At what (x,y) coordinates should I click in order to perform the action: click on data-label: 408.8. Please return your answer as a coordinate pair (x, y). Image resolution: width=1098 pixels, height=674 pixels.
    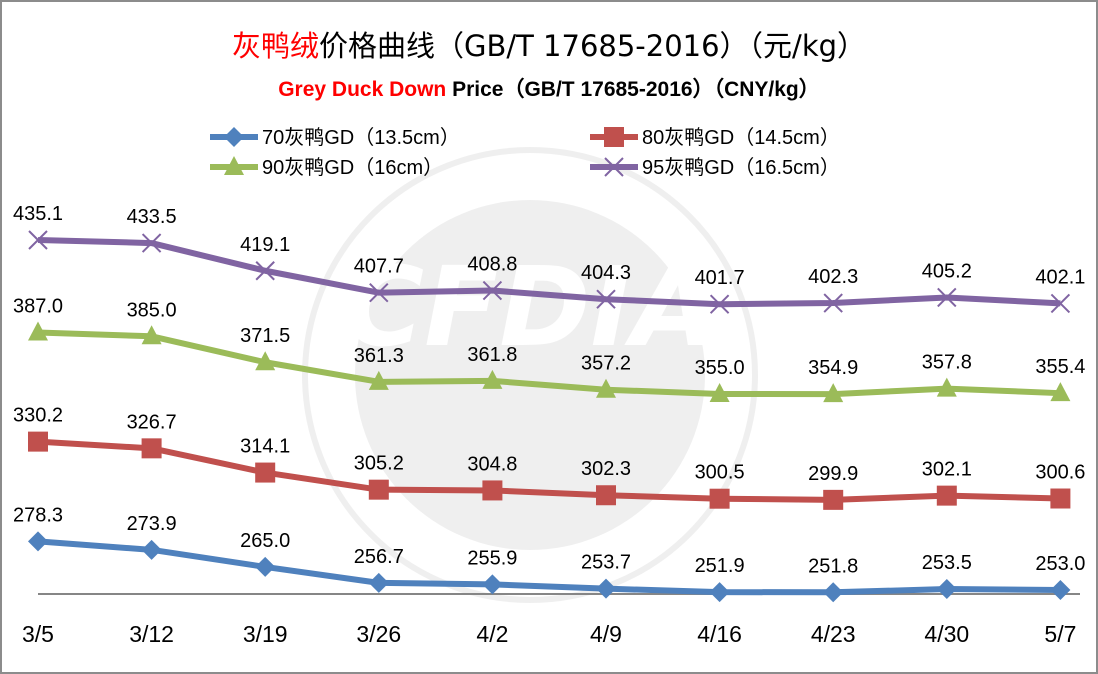
    Looking at the image, I should click on (492, 265).